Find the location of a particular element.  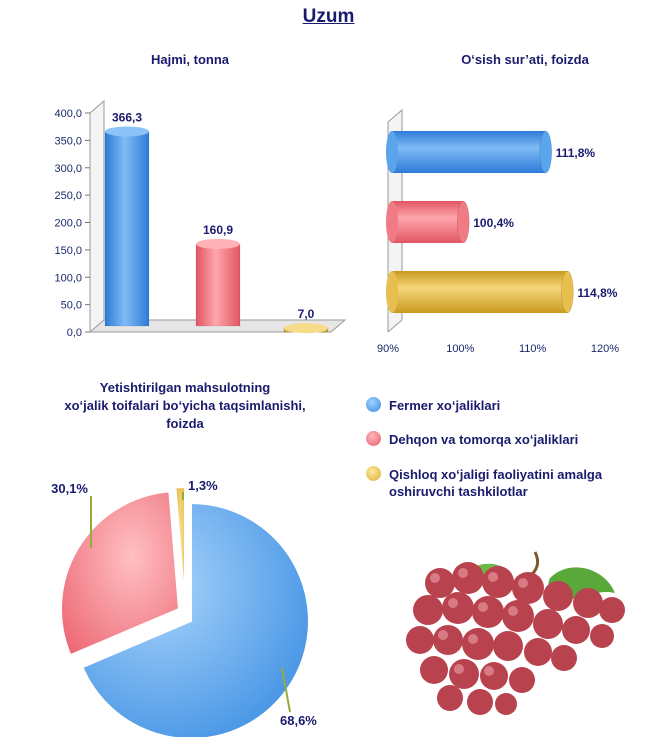

bar-value-label: 114,8% is located at coordinates (597, 293).